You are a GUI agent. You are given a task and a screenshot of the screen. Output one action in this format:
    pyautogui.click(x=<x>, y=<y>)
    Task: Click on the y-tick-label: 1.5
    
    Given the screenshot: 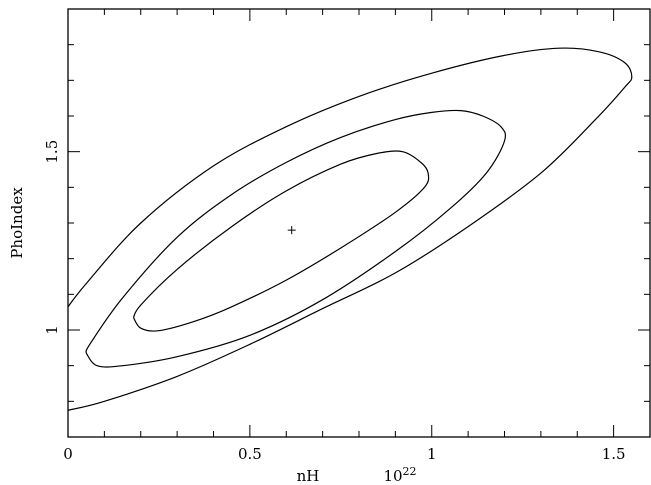 What is the action you would take?
    pyautogui.click(x=52, y=152)
    